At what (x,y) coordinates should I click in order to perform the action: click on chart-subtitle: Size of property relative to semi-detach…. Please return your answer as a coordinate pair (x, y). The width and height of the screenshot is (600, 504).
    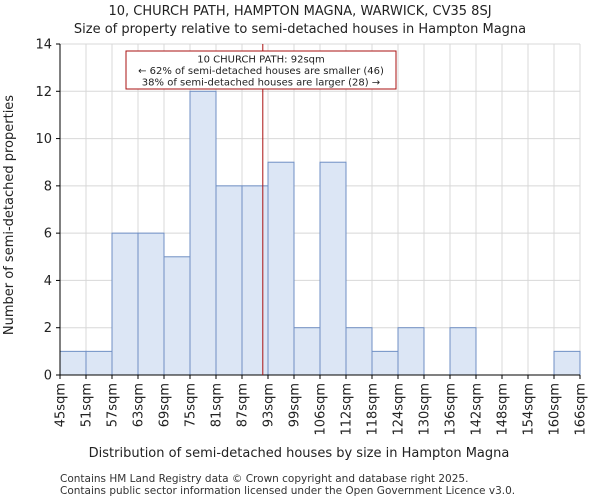
    Looking at the image, I should click on (300, 29).